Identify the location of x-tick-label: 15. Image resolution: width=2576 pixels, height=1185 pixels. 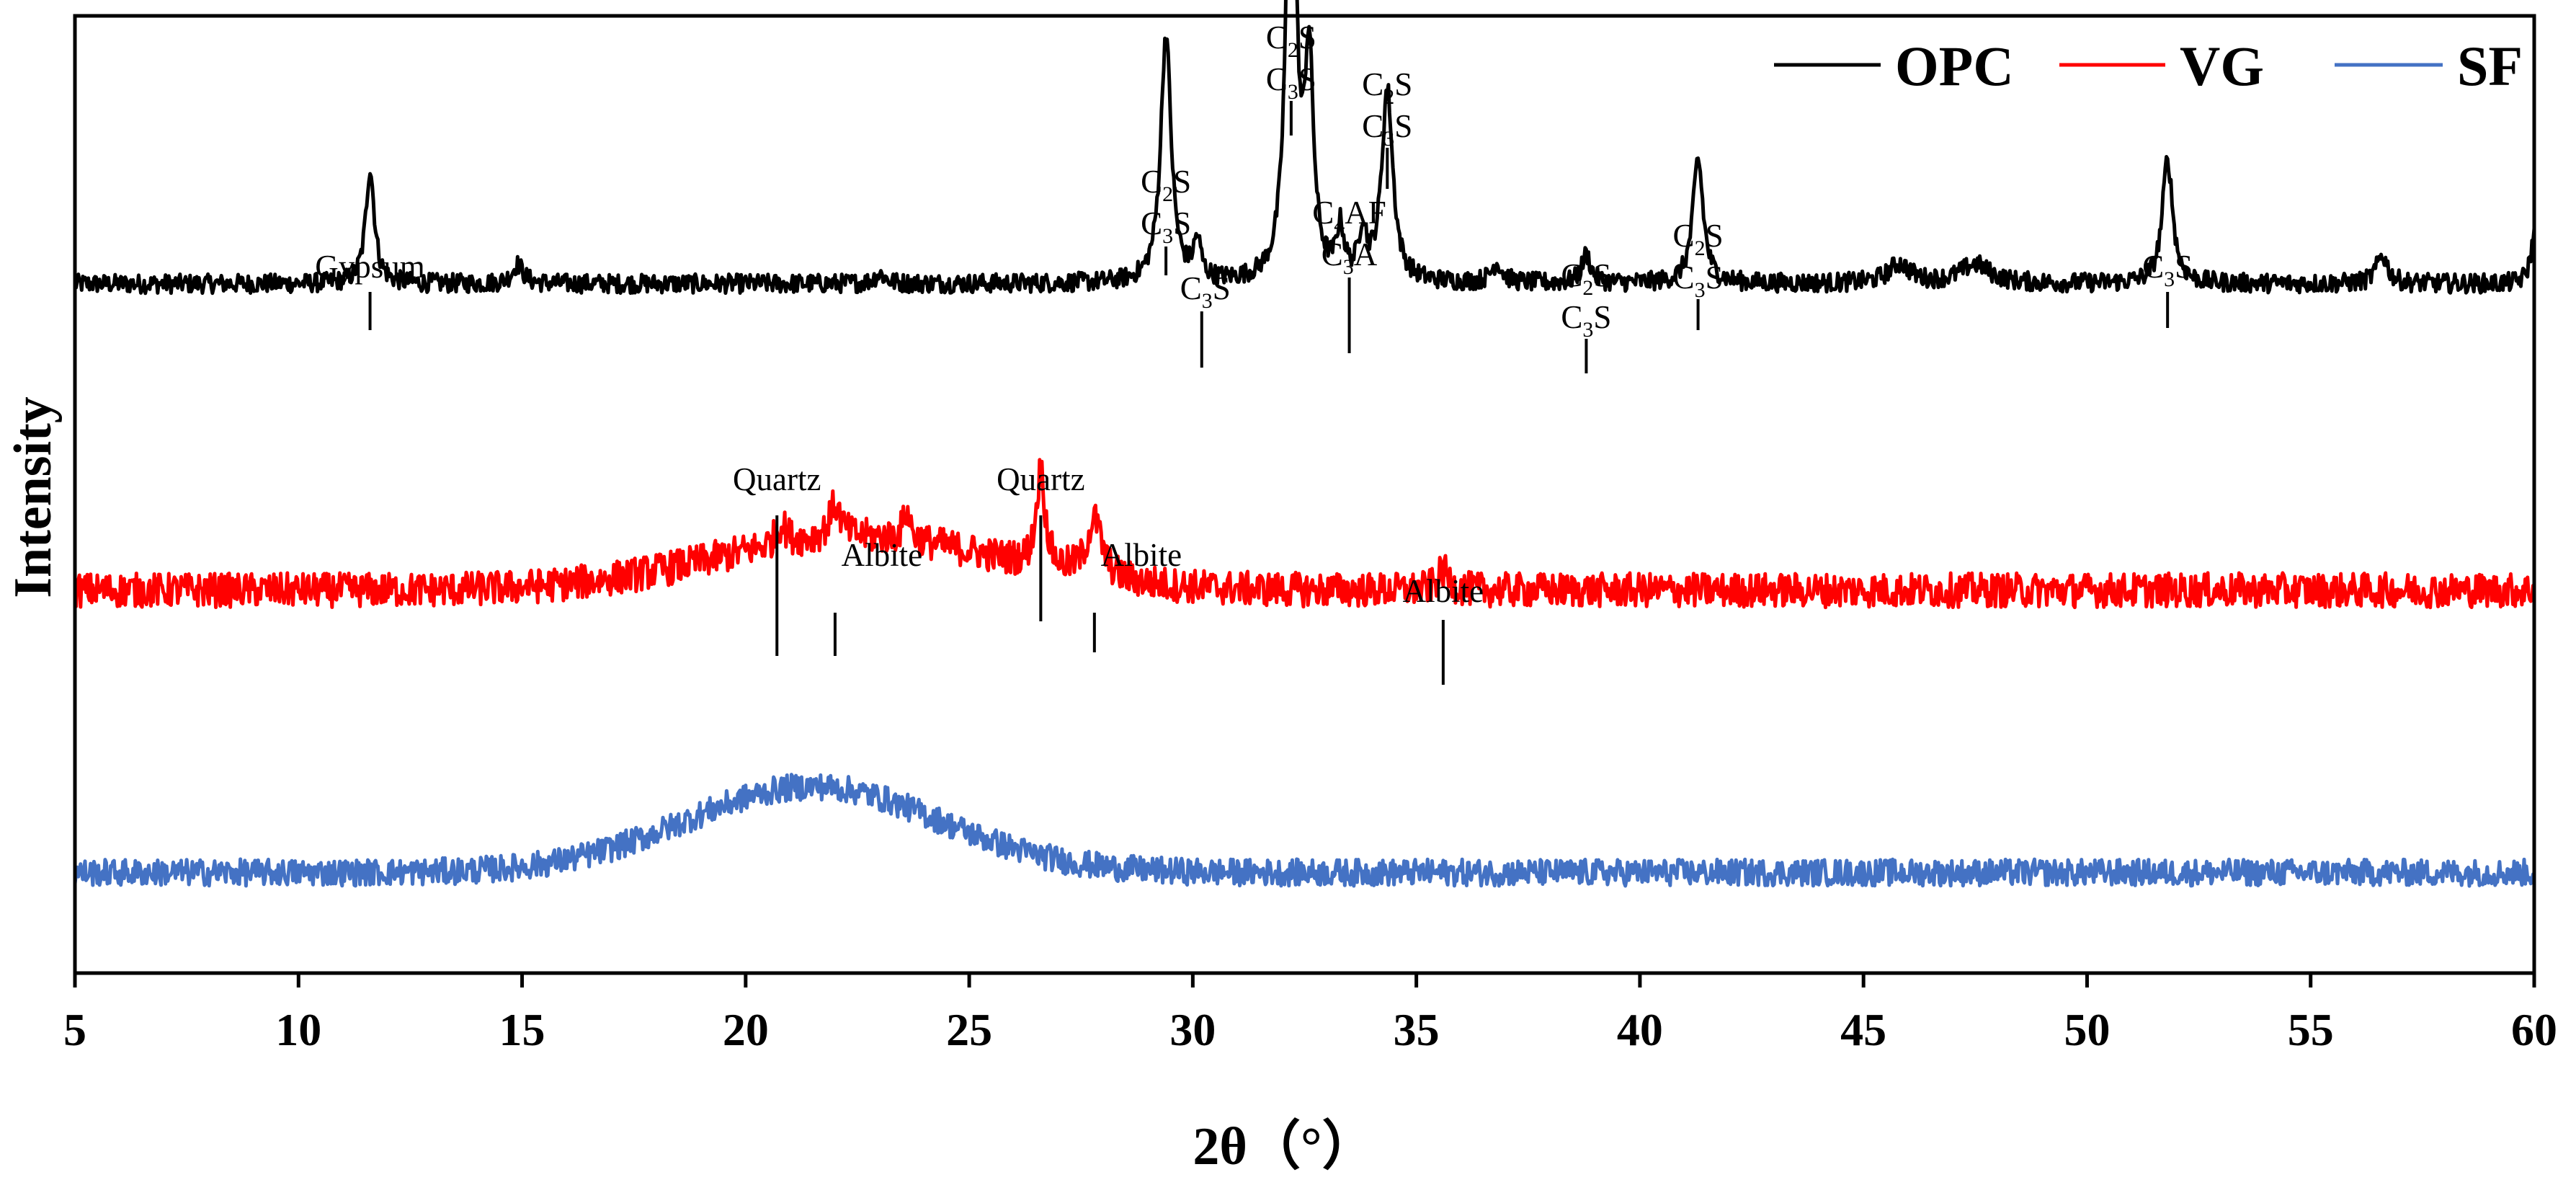
(522, 1029).